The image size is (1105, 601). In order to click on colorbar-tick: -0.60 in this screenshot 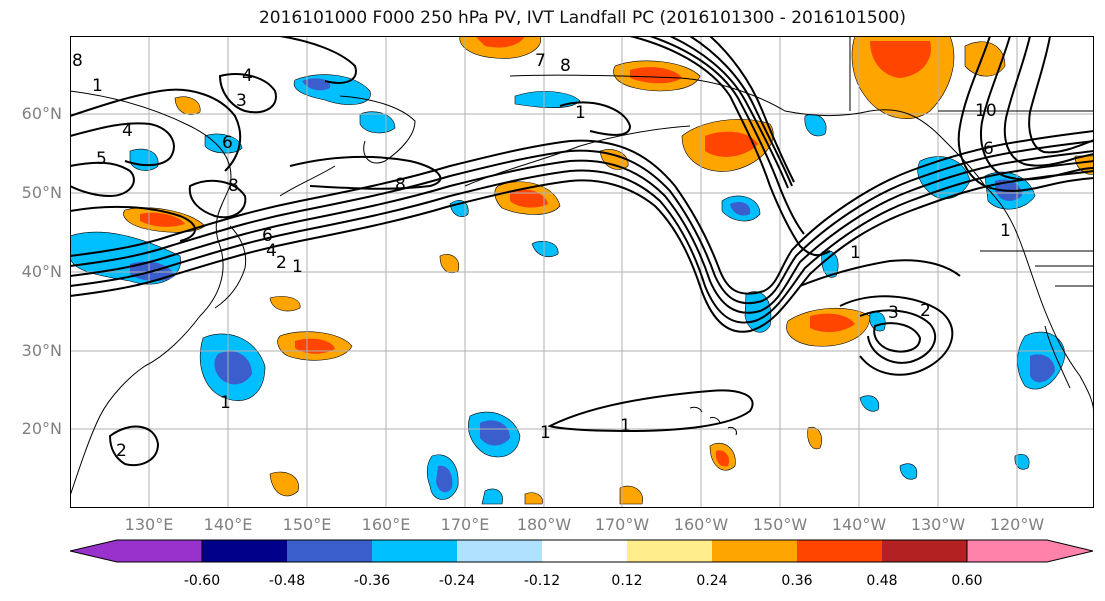, I will do `click(202, 581)`.